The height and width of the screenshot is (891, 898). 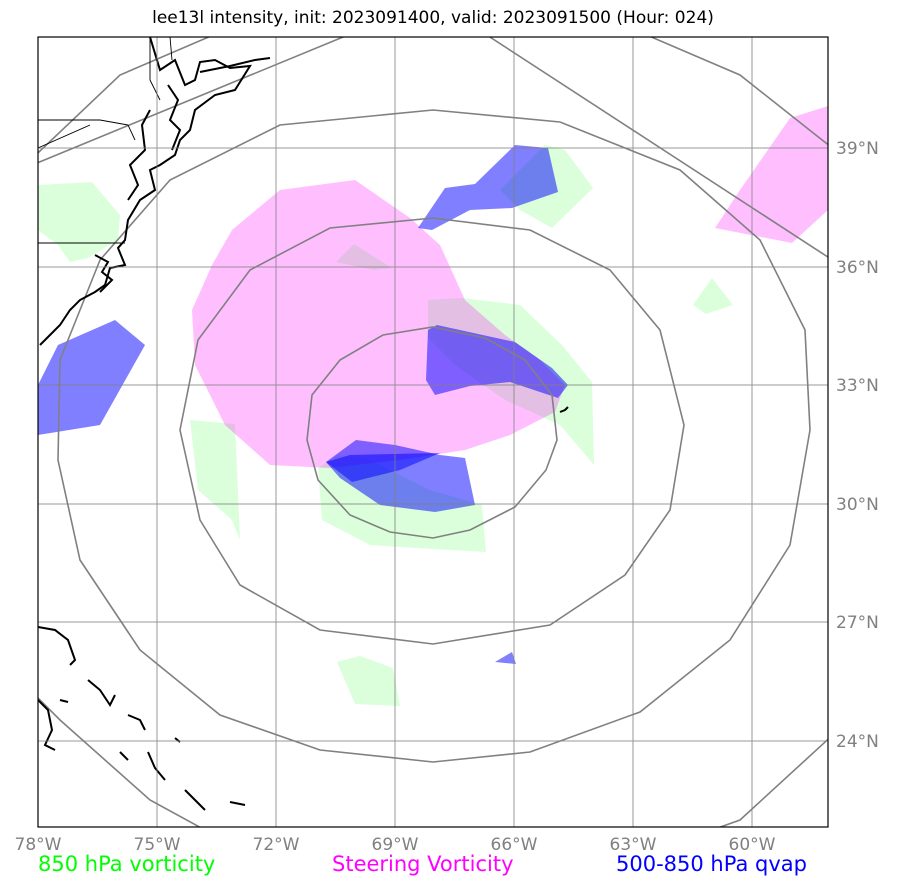 I want to click on longitude-labels: 78°W 75°W 72°W 69°W 66°W 63°W 60°W, so click(x=395, y=845).